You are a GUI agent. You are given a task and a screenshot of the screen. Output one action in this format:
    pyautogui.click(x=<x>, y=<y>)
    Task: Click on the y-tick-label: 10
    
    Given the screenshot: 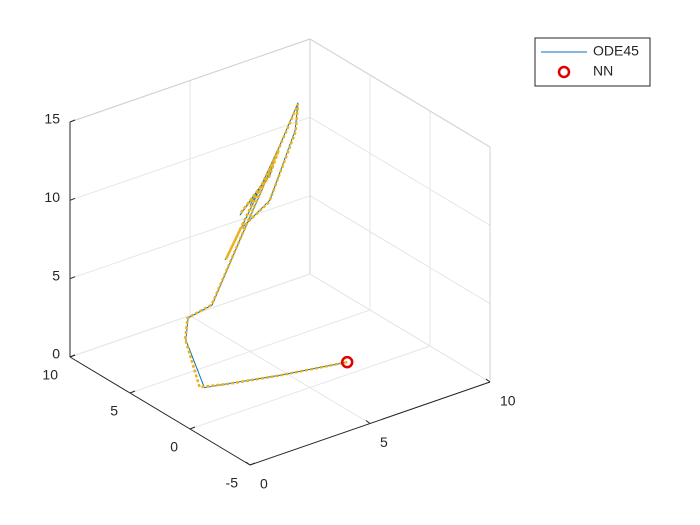 What is the action you would take?
    pyautogui.click(x=50, y=375)
    